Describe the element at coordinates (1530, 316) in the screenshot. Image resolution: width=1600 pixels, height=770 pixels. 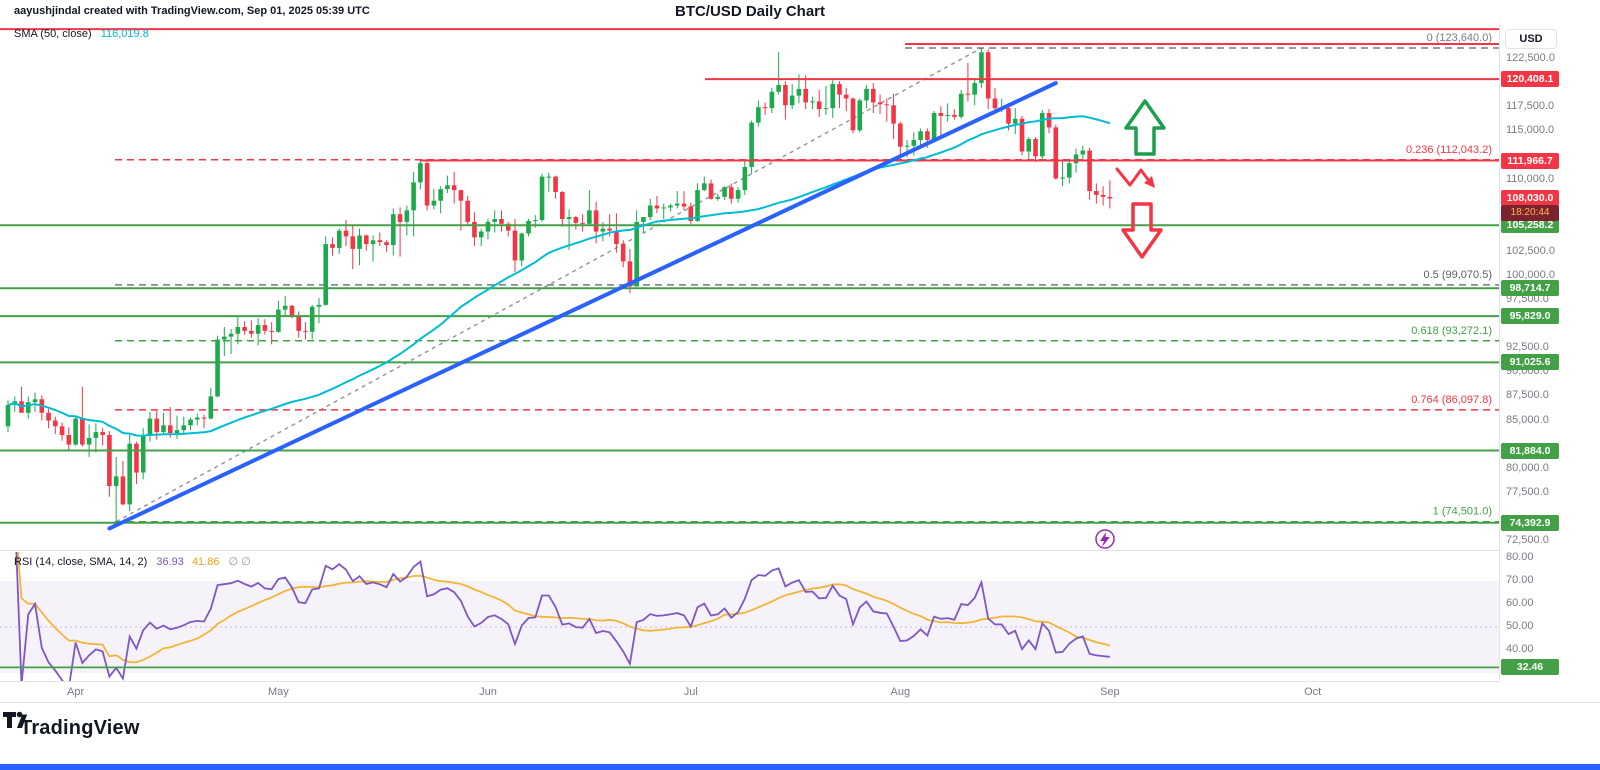
I see `price-badge: 95,829.0` at that location.